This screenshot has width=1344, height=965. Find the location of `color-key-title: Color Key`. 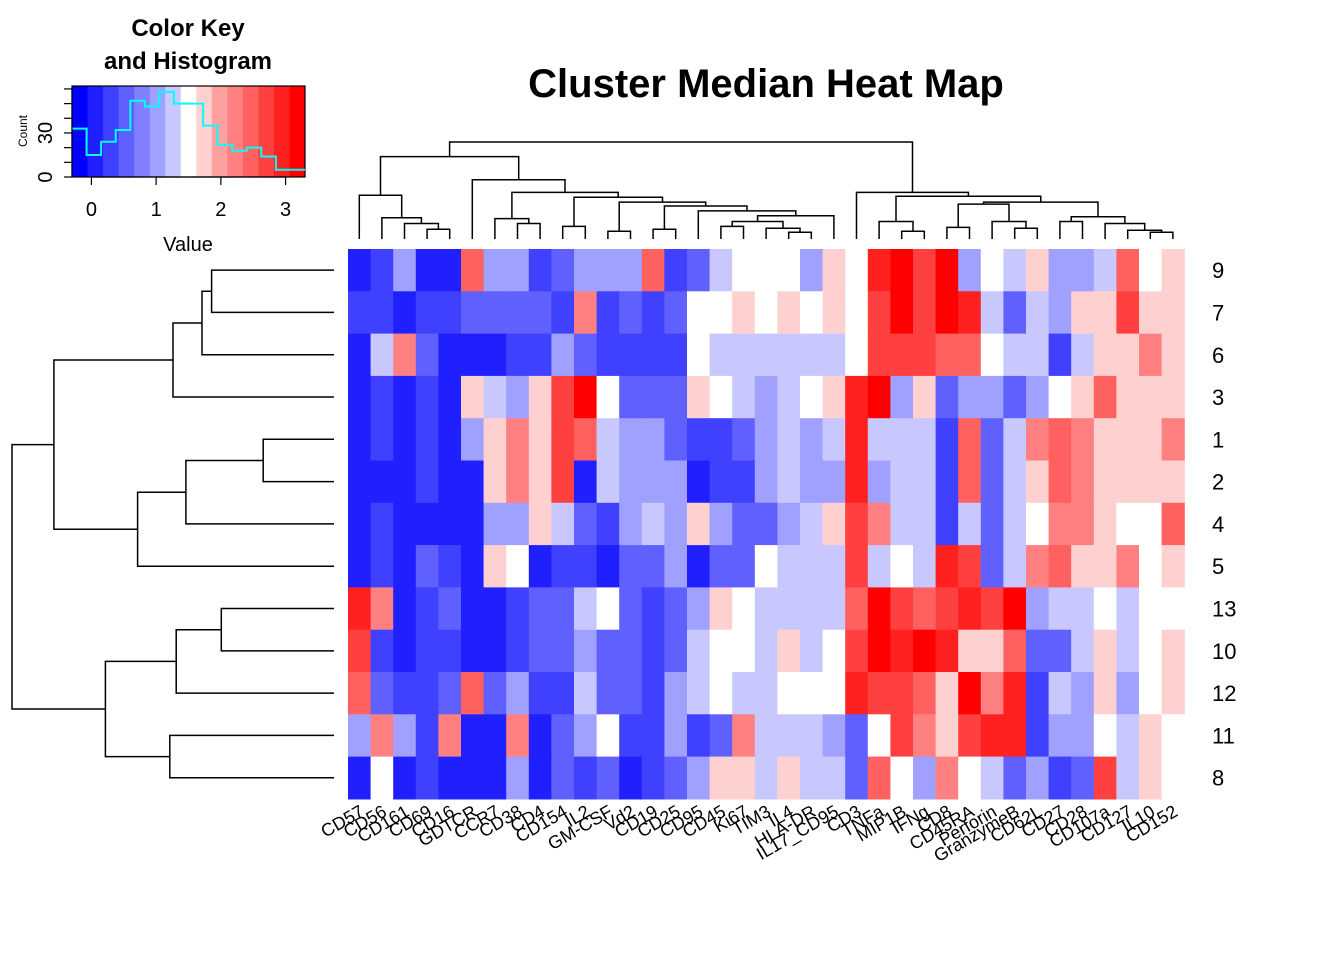

color-key-title: Color Key is located at coordinates (188, 28).